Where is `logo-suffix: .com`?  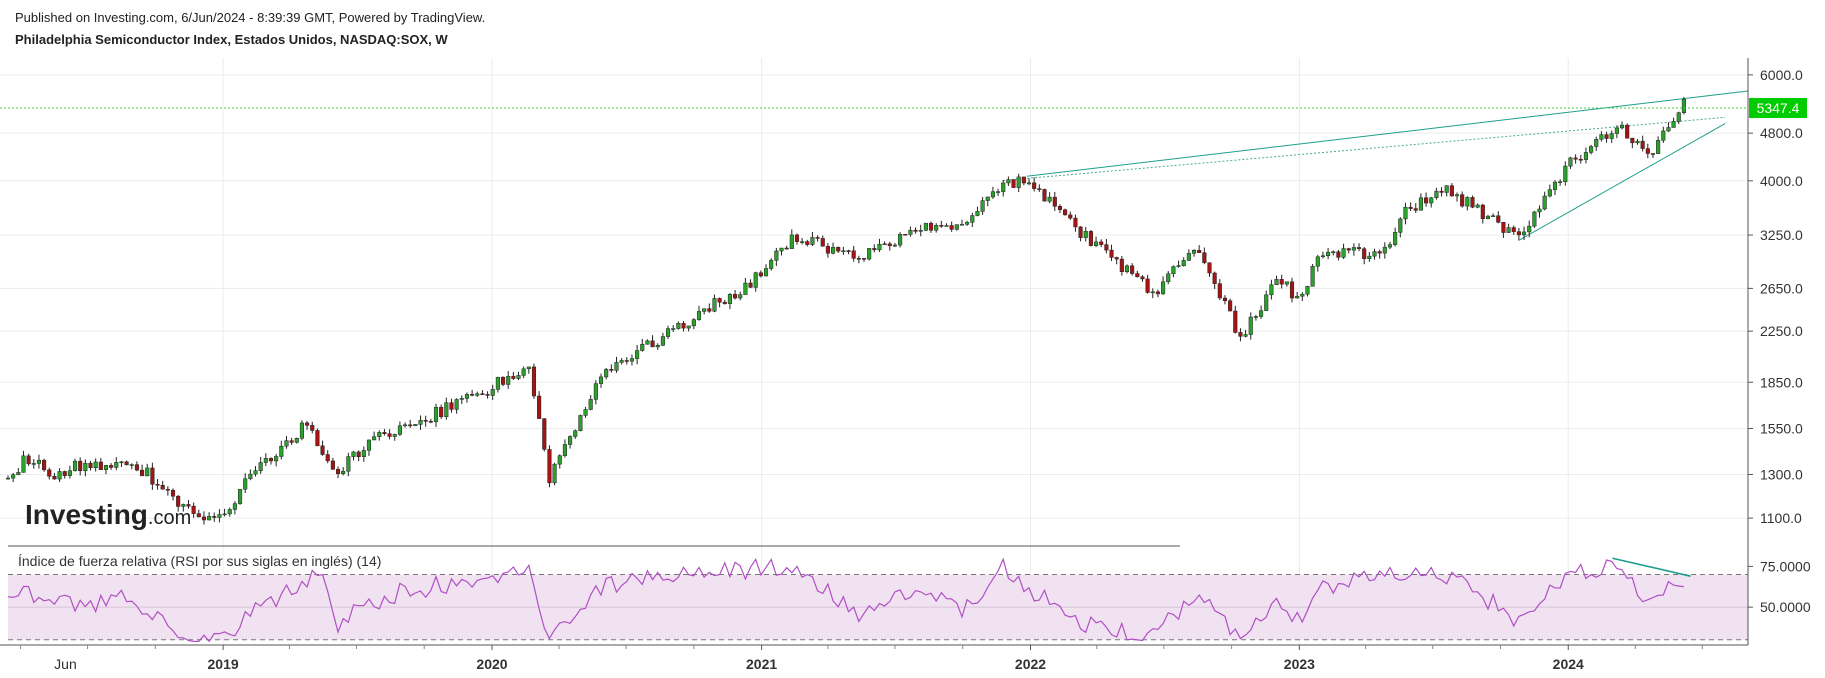 logo-suffix: .com is located at coordinates (169, 518).